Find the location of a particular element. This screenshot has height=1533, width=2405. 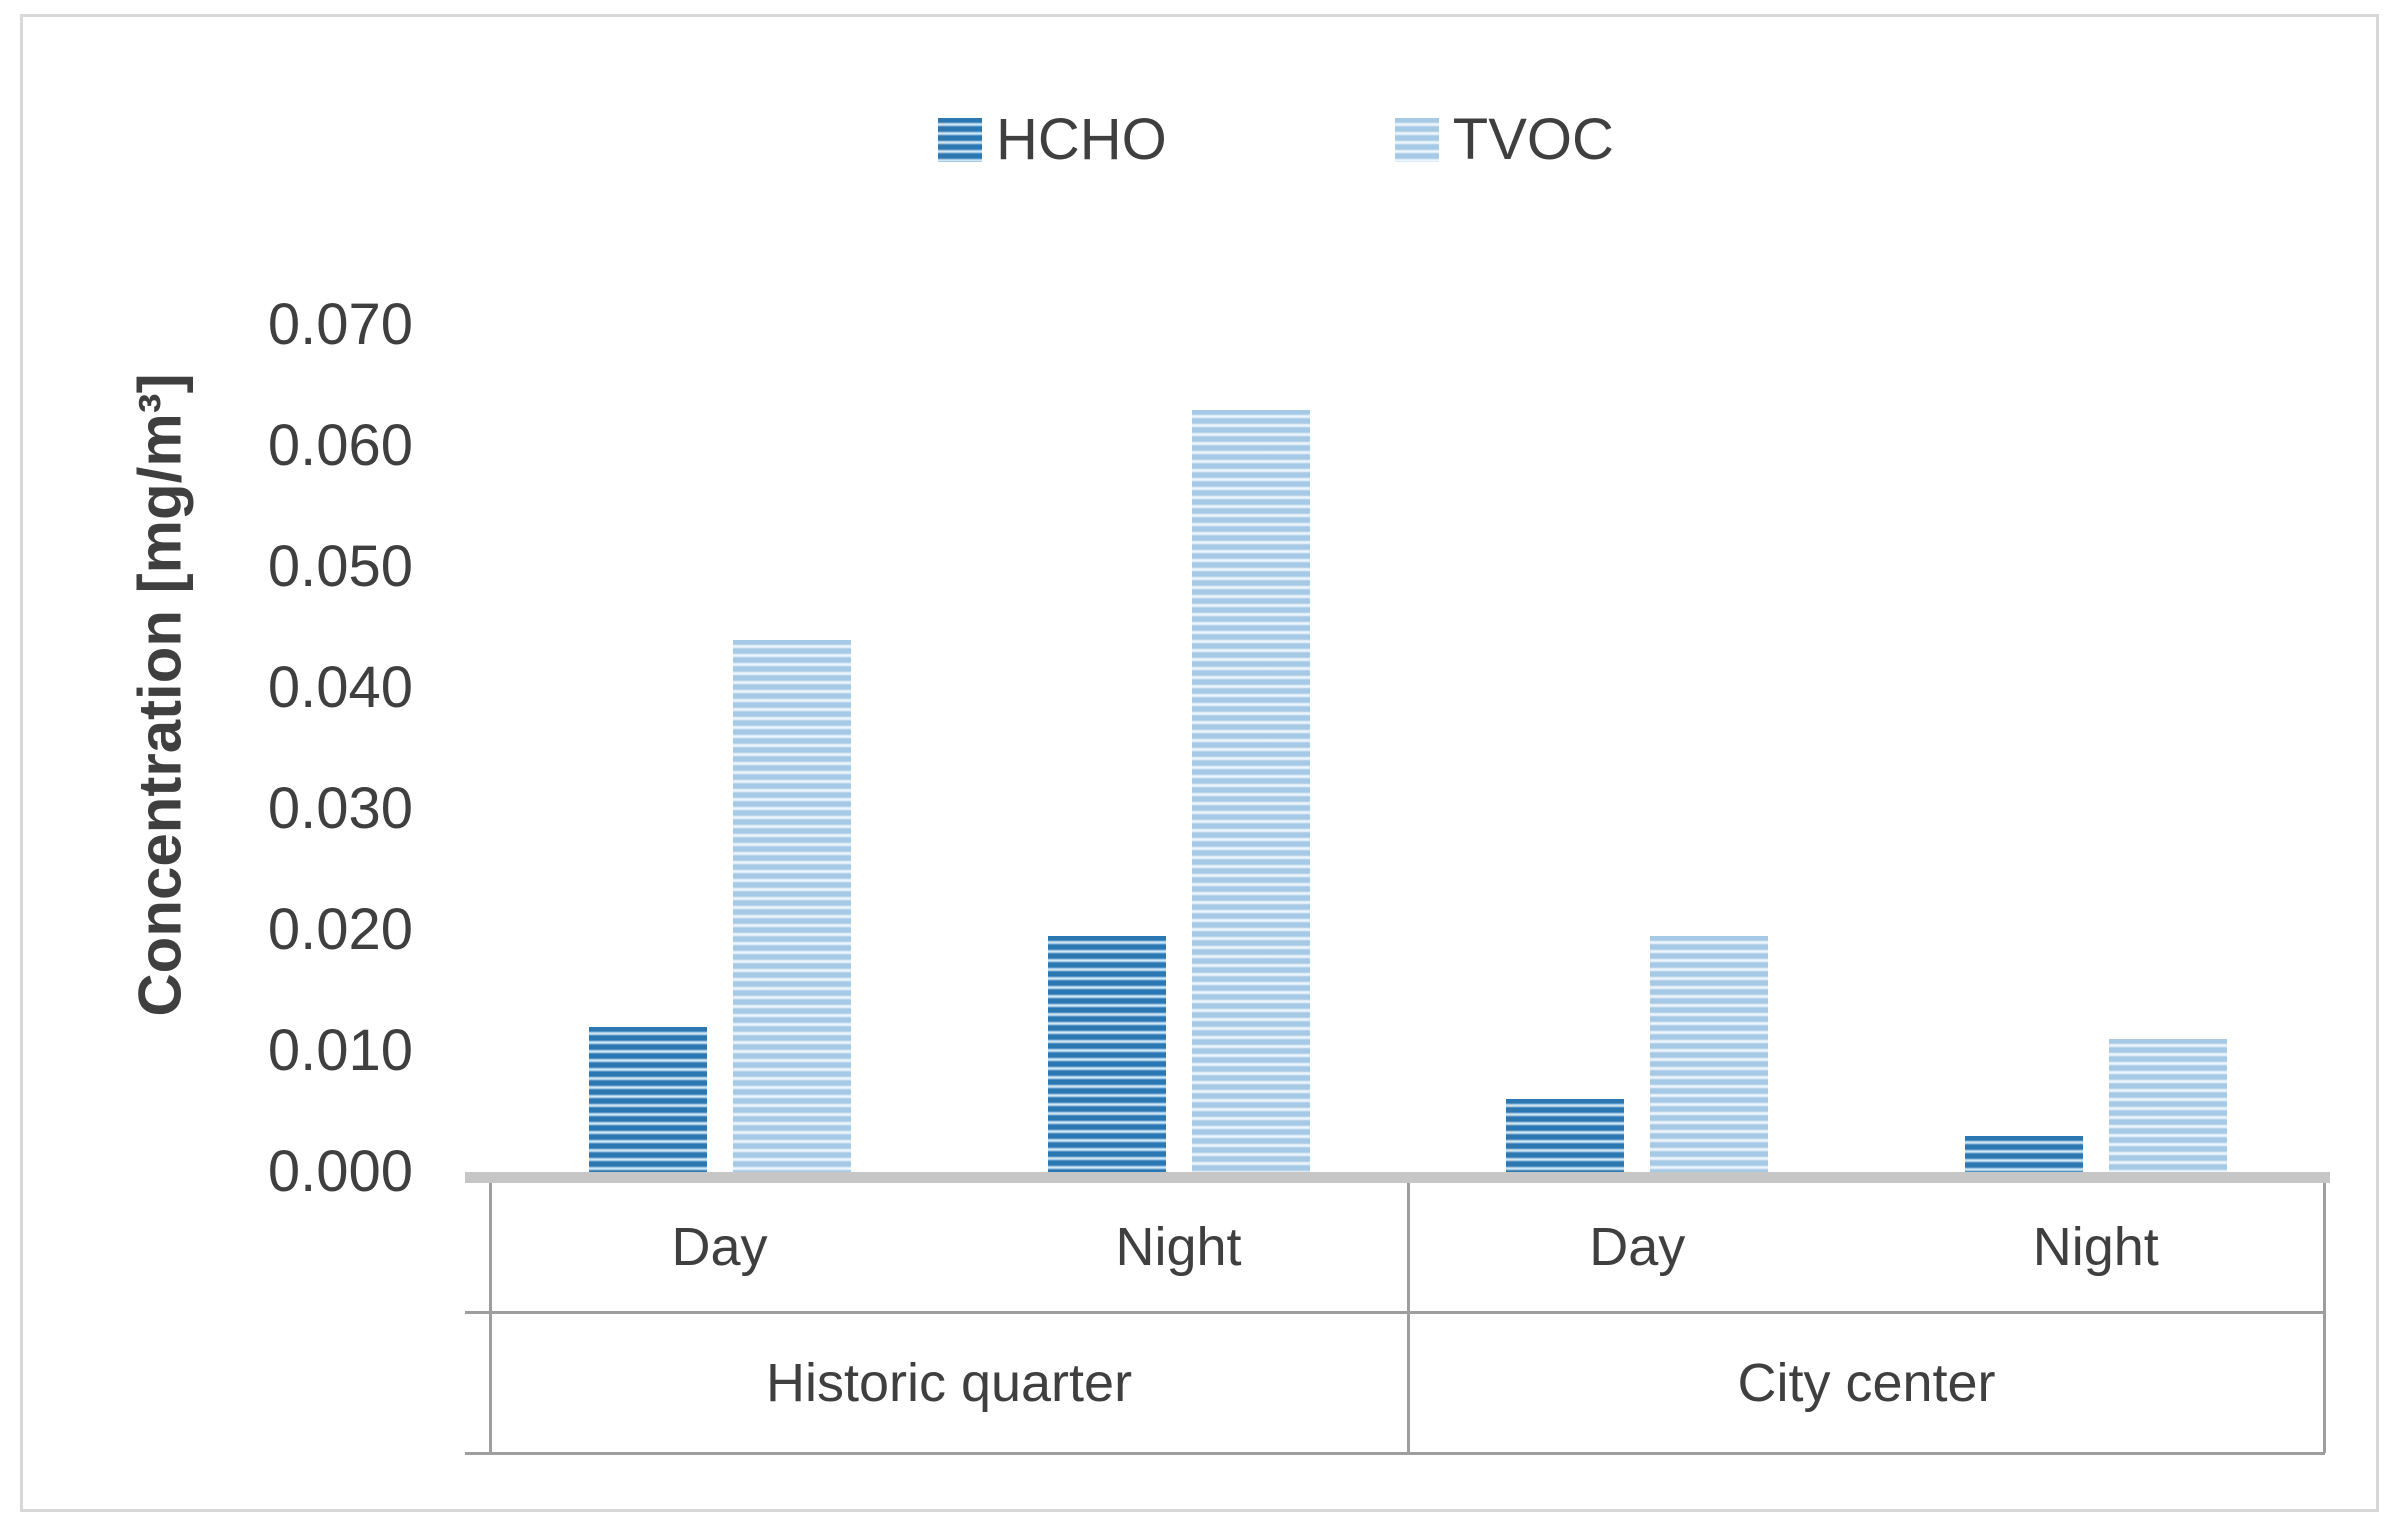

x-axis-baseline is located at coordinates (1397, 1177).